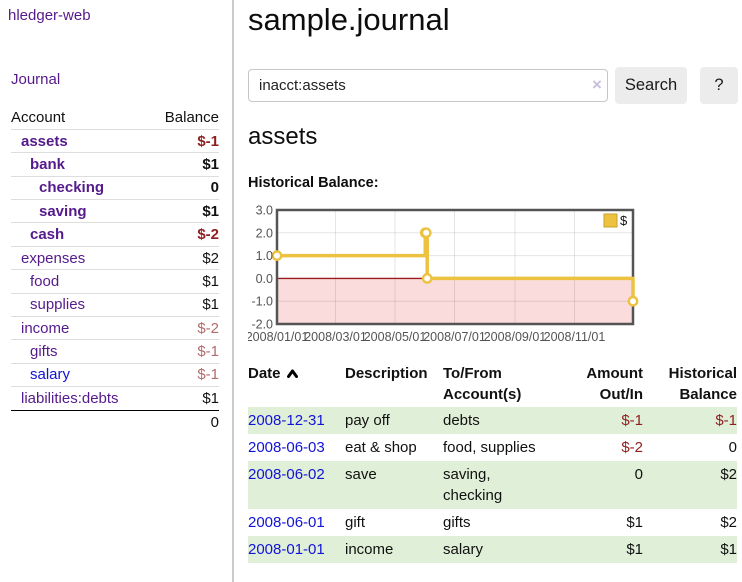  Describe the element at coordinates (264, 279) in the screenshot. I see `y-tick-label: 0.0` at that location.